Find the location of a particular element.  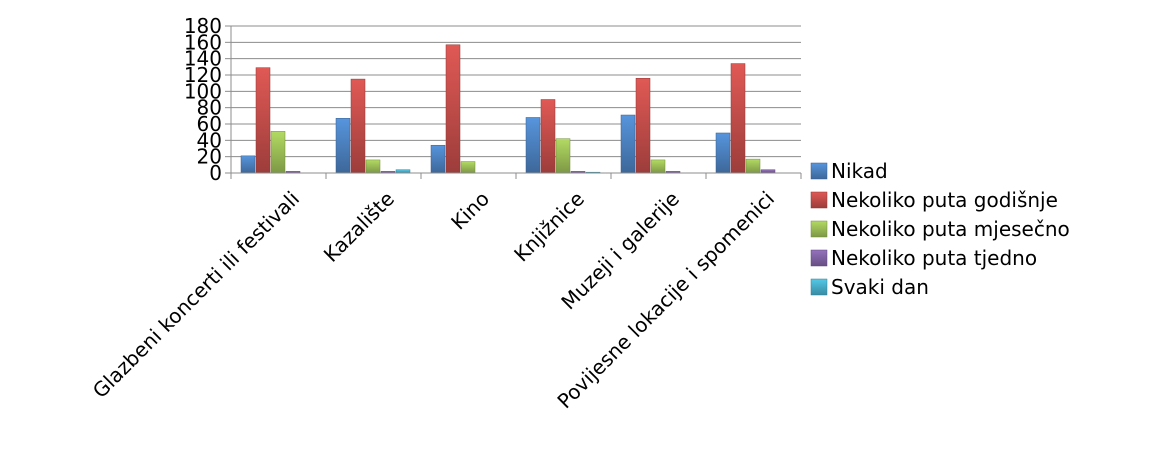

legend-item: Nikad is located at coordinates (849, 171).